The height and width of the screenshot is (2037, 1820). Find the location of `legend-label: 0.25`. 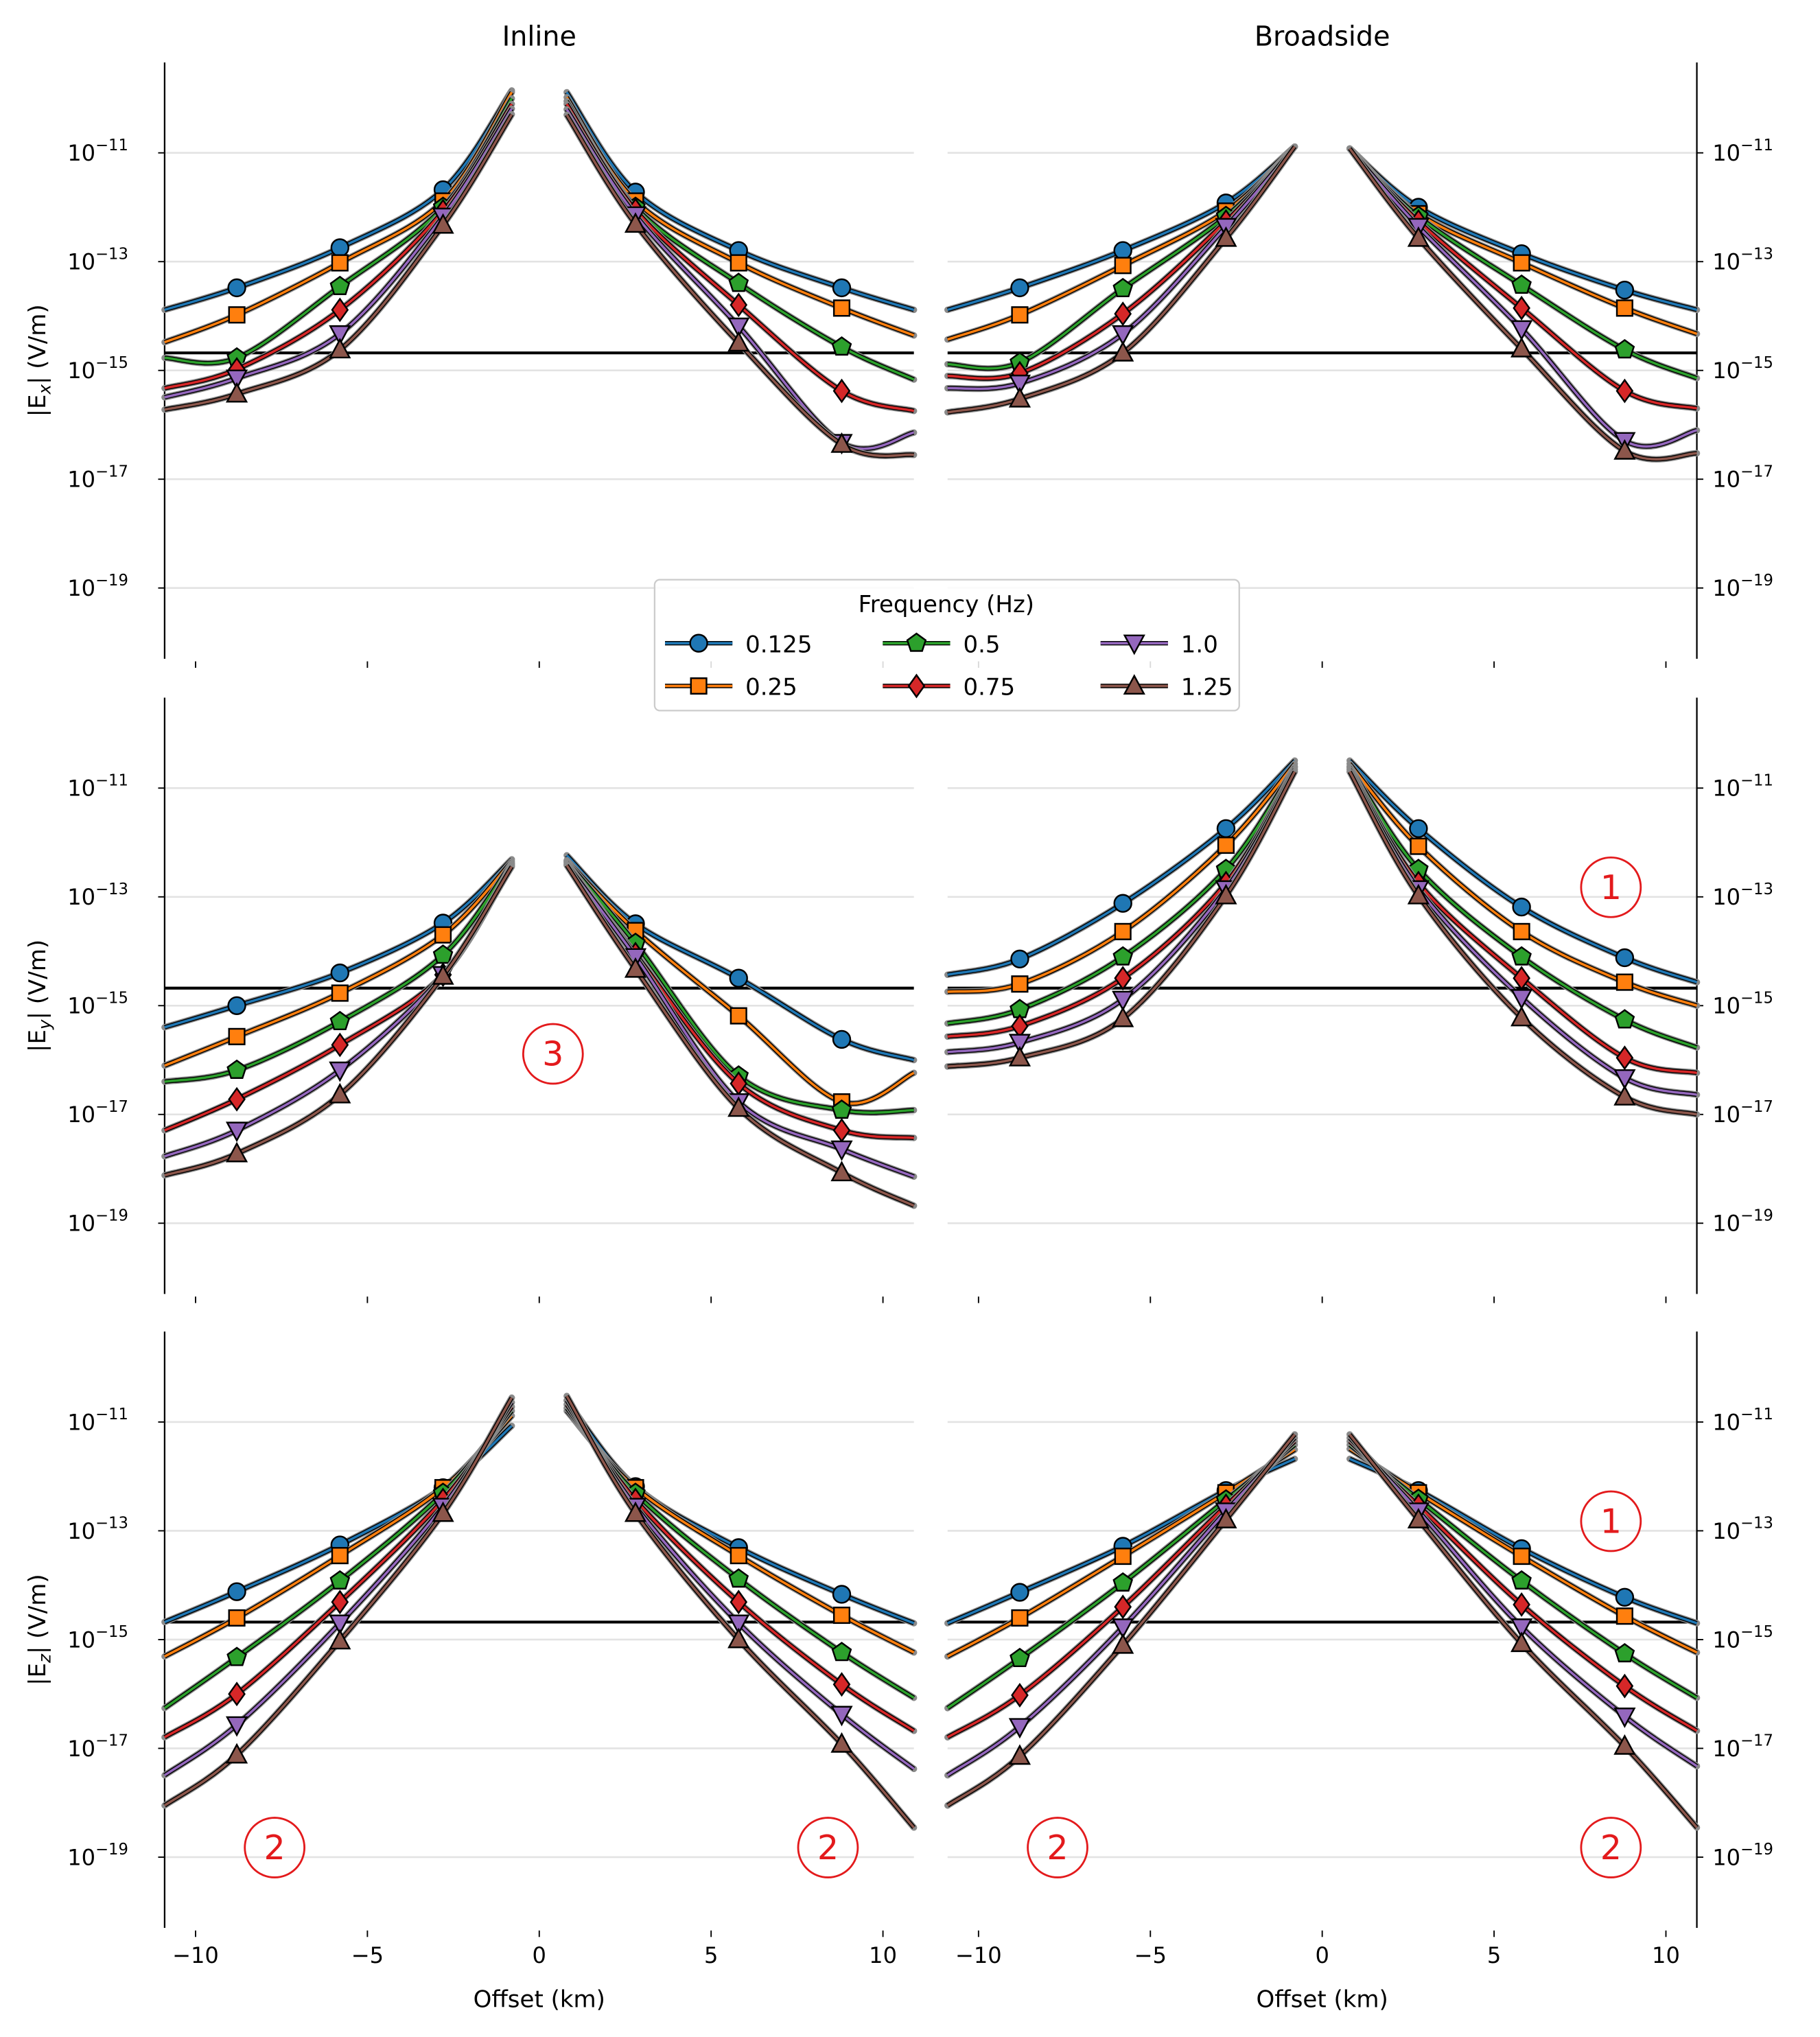

legend-label: 0.25 is located at coordinates (771, 687).